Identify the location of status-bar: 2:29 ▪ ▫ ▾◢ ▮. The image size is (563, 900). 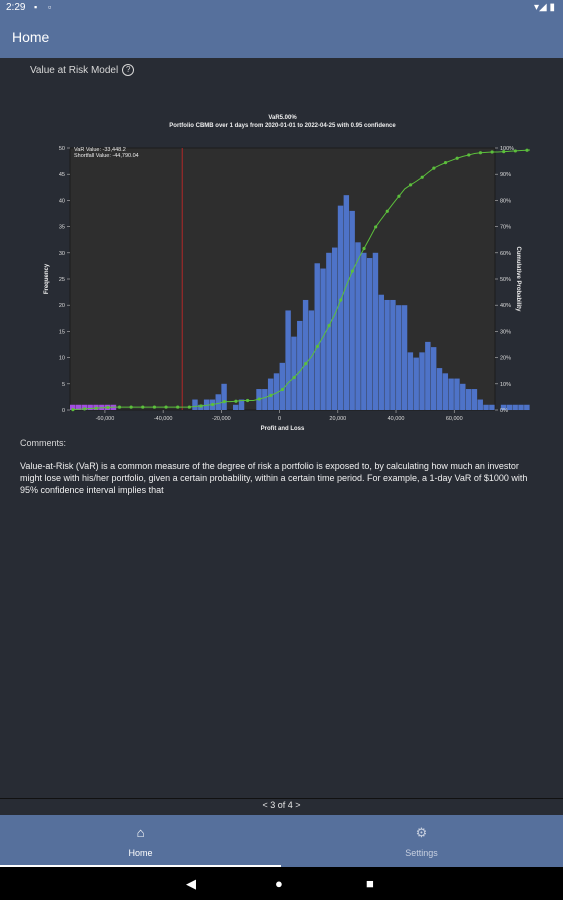
(281, 8).